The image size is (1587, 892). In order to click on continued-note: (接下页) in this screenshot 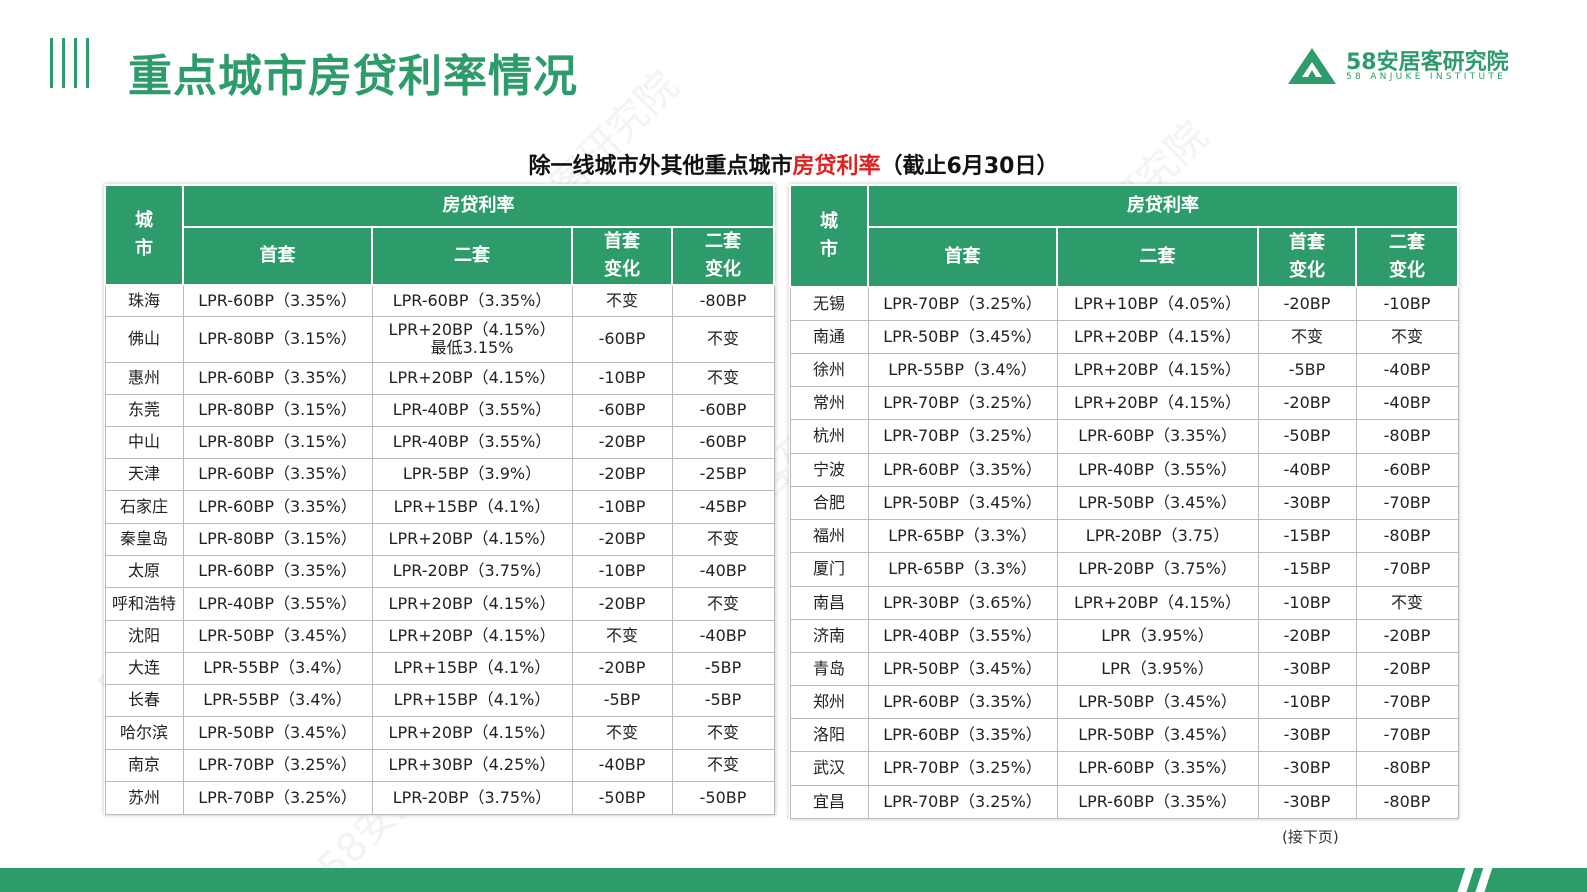, I will do `click(1310, 837)`.